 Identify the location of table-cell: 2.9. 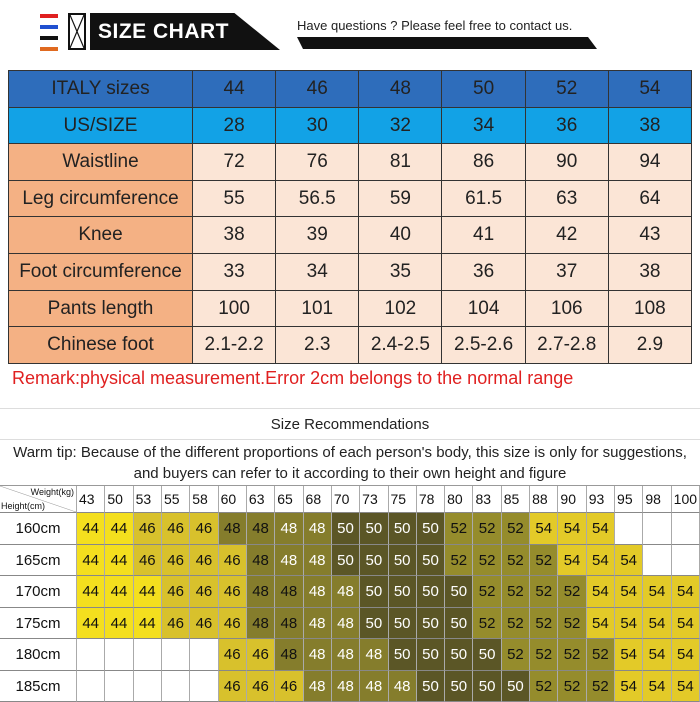
(650, 345).